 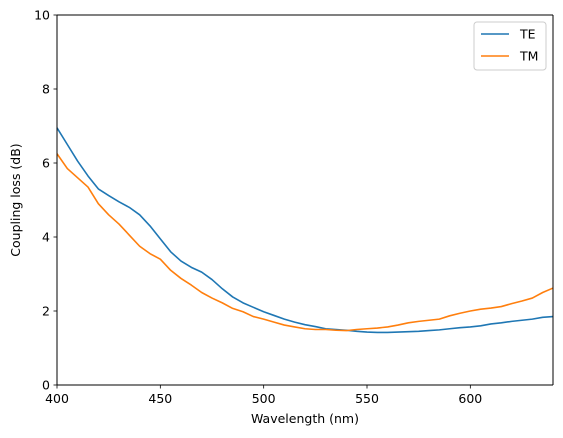 What do you see at coordinates (160, 398) in the screenshot?
I see `x-tick-label-450: 450` at bounding box center [160, 398].